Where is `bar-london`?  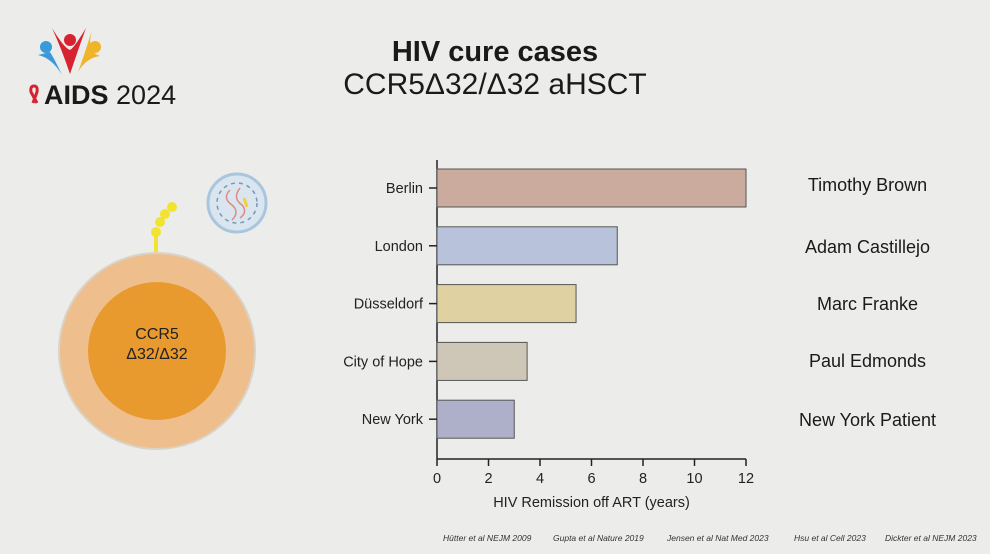 bar-london is located at coordinates (527, 246).